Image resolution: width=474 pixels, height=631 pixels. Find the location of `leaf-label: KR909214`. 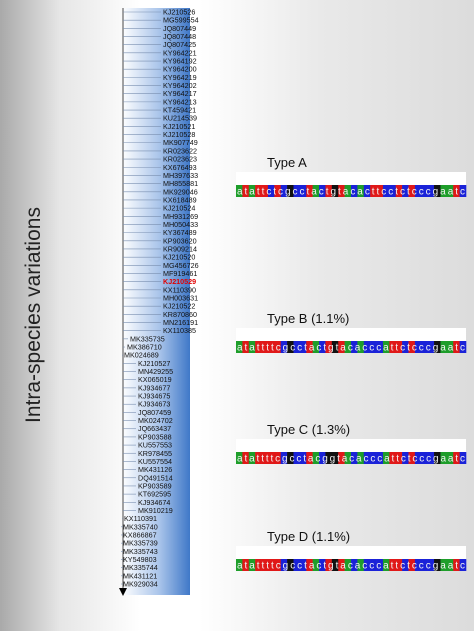

leaf-label: KR909214 is located at coordinates (180, 248).